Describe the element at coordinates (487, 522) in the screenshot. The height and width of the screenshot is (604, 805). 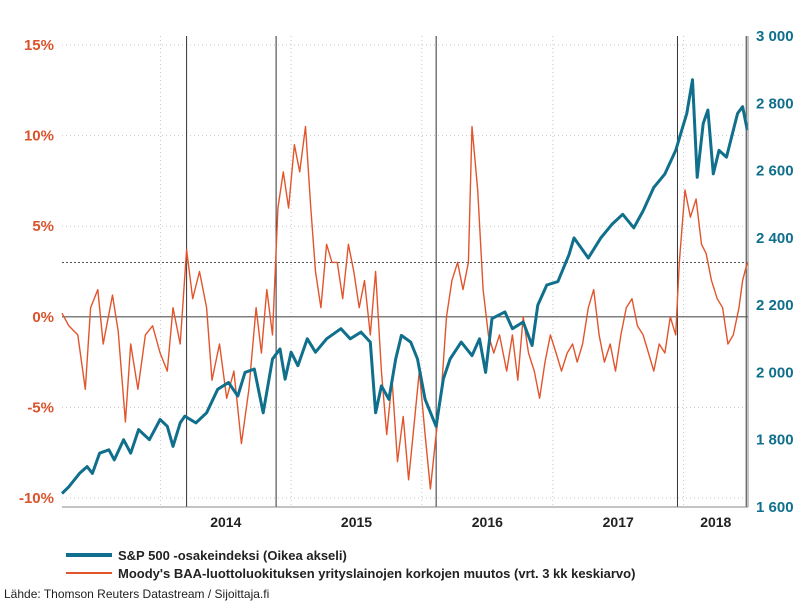
I see `x-tick-label: 2016` at that location.